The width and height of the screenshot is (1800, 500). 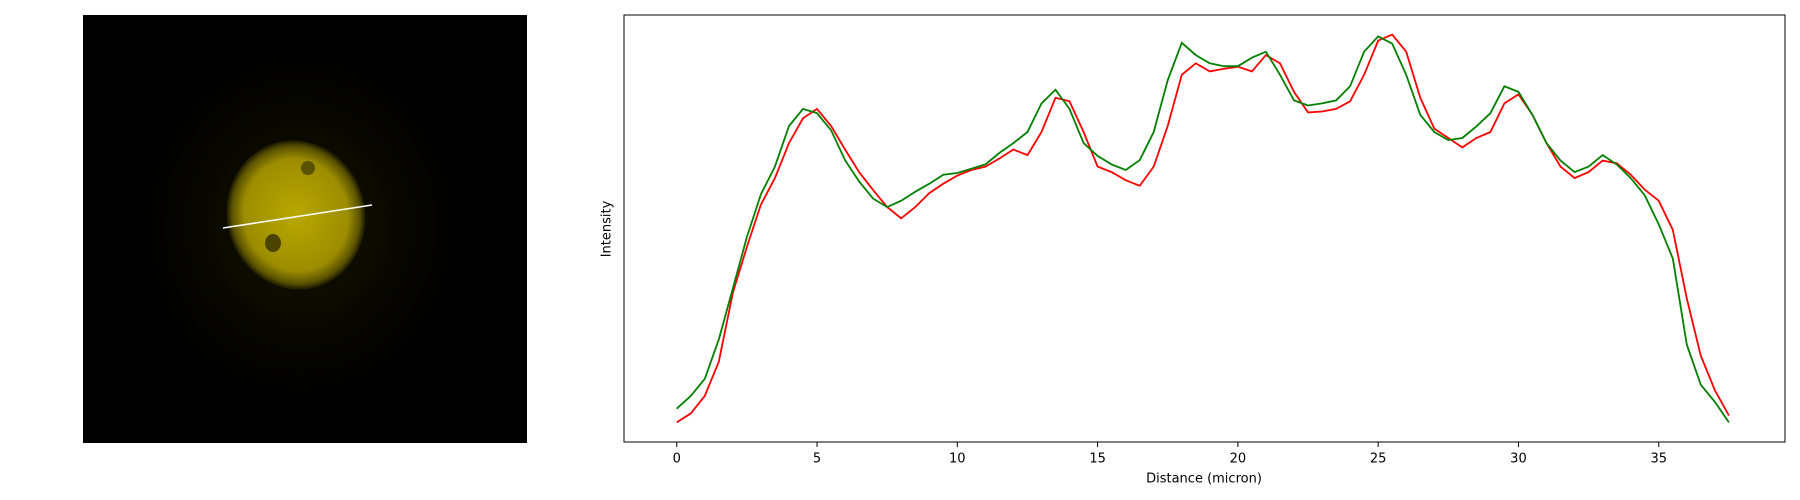 What do you see at coordinates (607, 228) in the screenshot?
I see `y-axis-label: Intensity` at bounding box center [607, 228].